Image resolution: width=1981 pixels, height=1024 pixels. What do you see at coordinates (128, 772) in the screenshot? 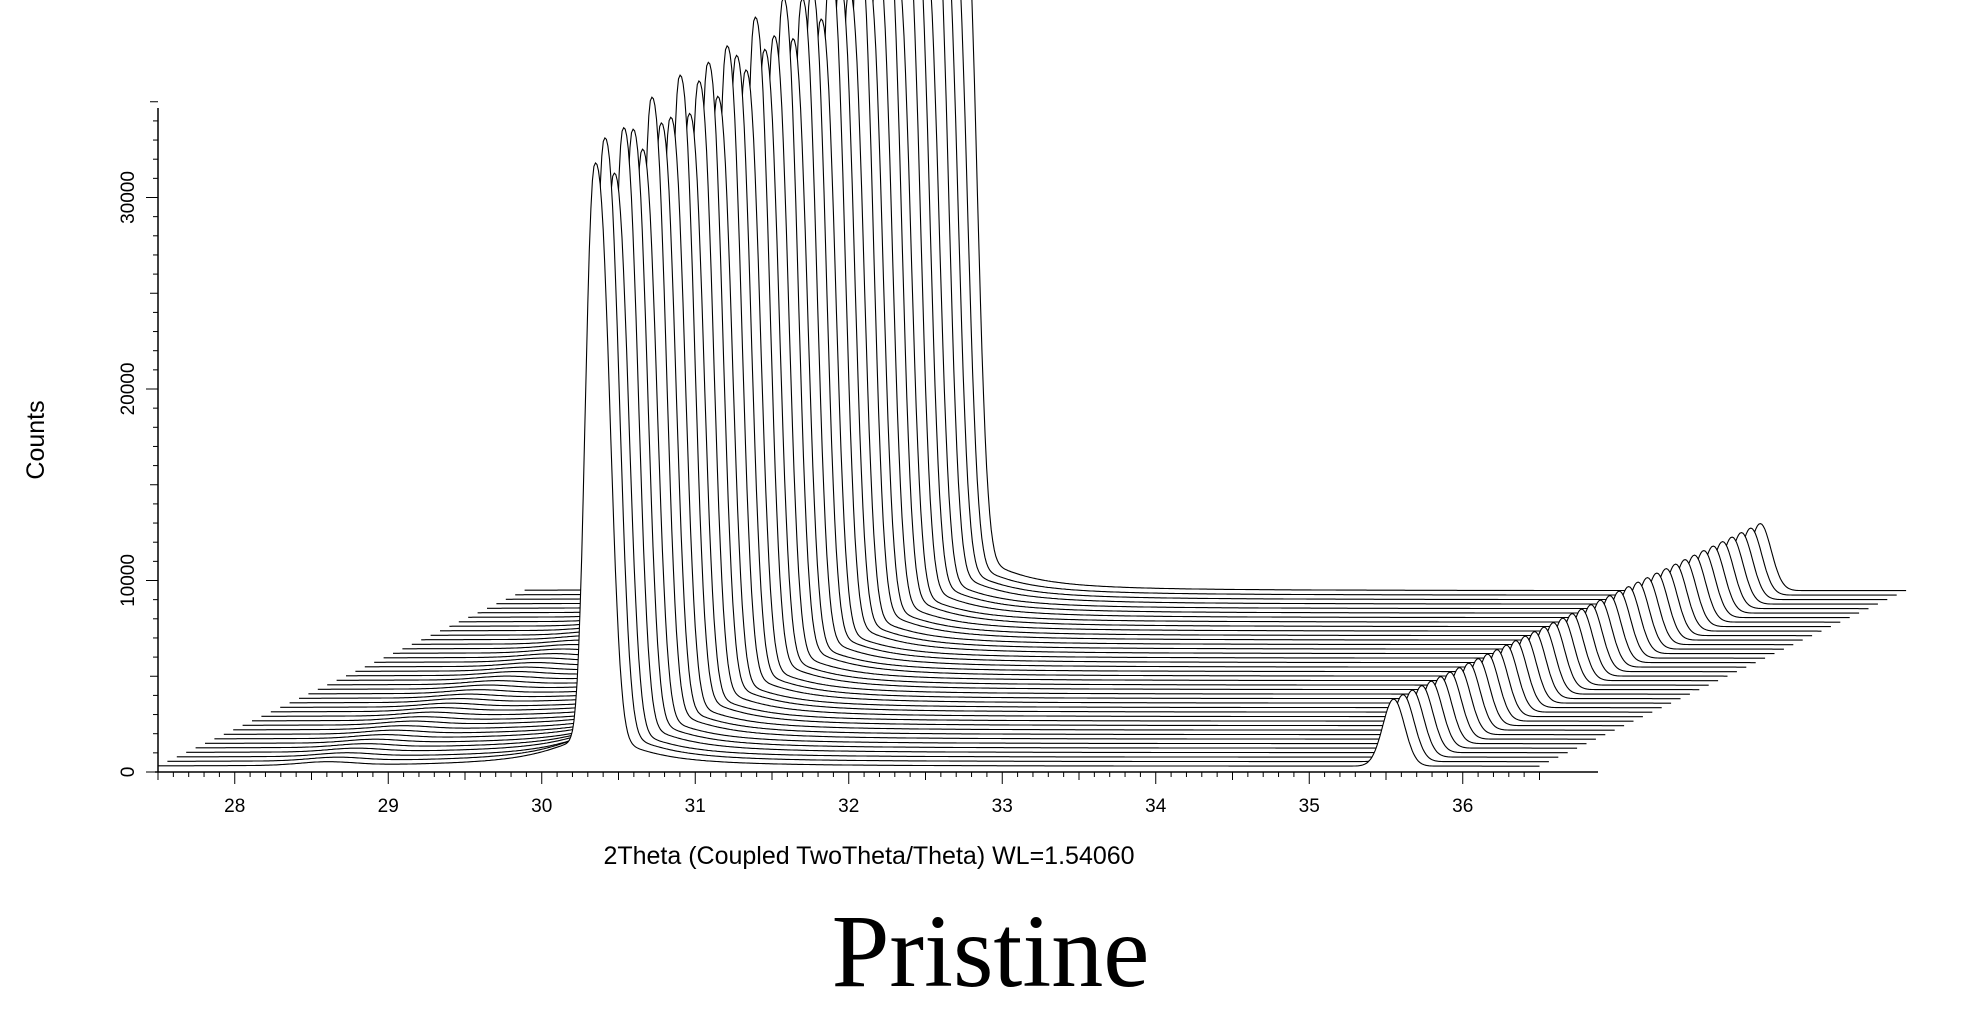
I see `y-tick-label: 0` at bounding box center [128, 772].